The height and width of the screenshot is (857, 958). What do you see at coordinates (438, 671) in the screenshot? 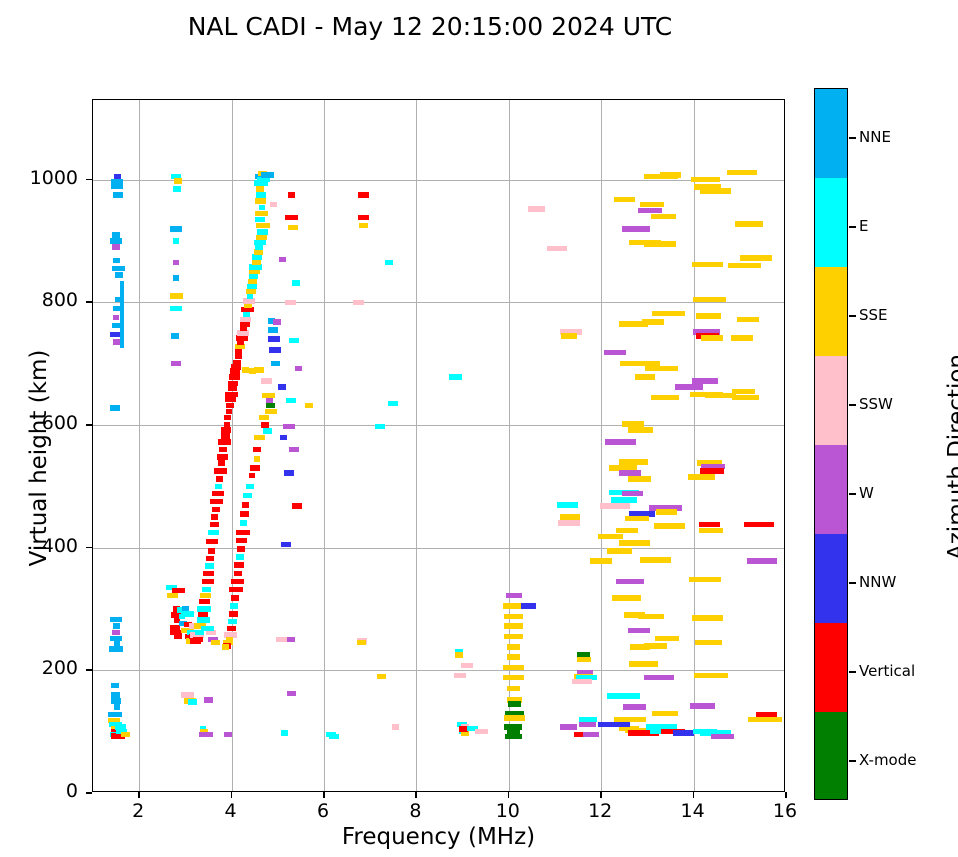
I see `gridline-horizontal` at bounding box center [438, 671].